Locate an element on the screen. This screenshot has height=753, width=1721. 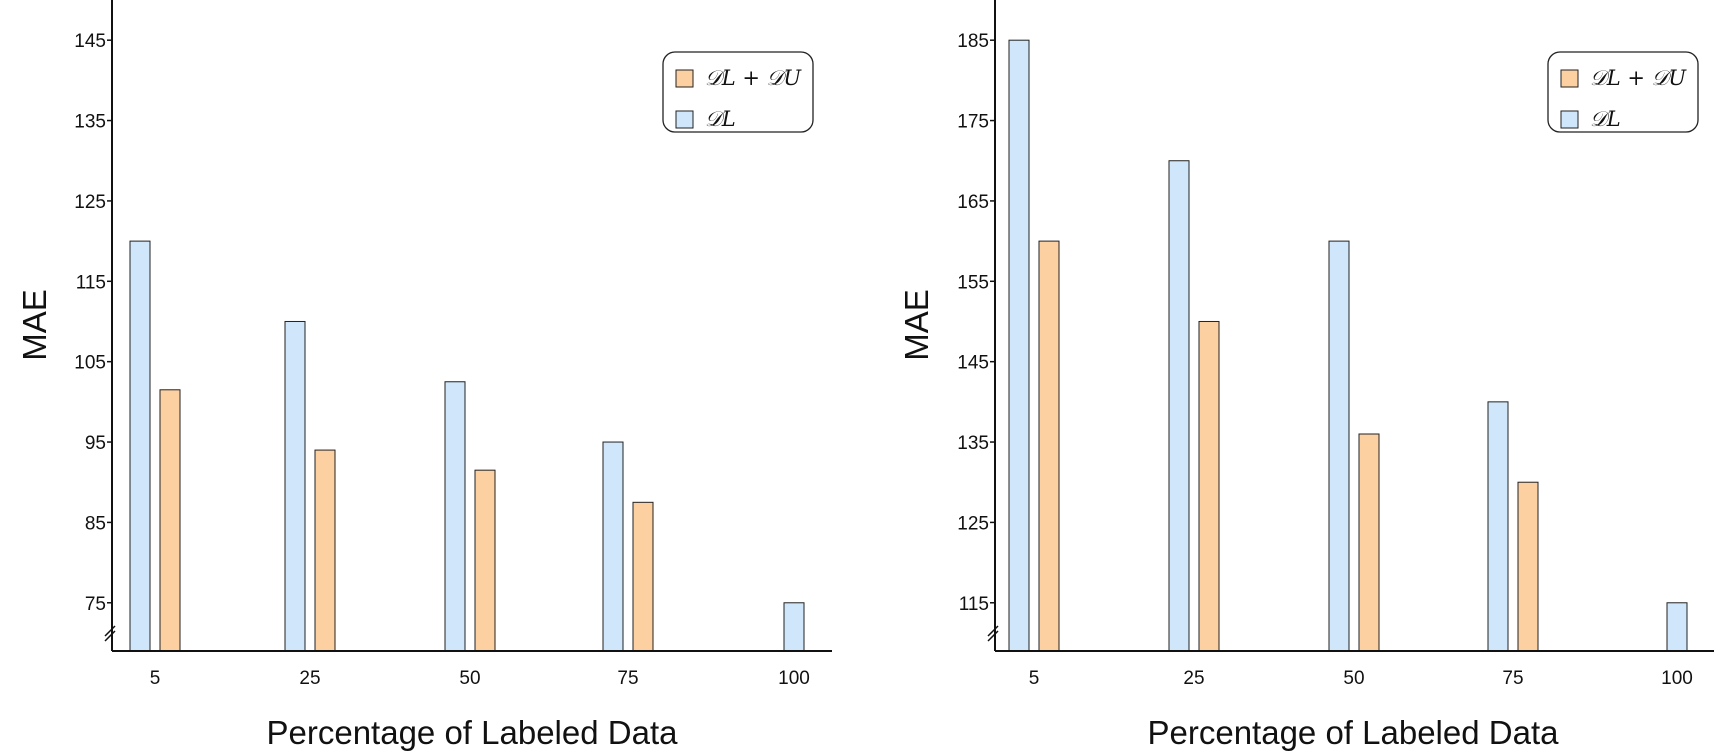
y-tick-label: 165 is located at coordinates (973, 202).